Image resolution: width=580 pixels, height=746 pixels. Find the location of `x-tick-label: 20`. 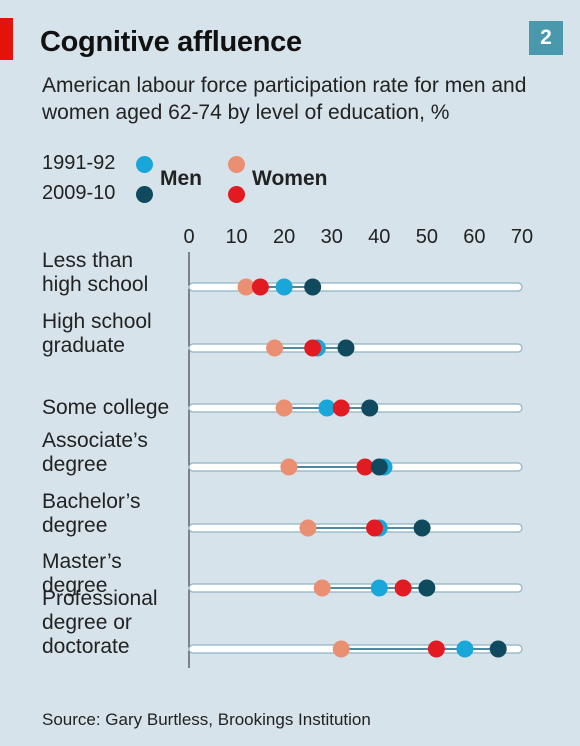

x-tick-label: 20 is located at coordinates (284, 237).